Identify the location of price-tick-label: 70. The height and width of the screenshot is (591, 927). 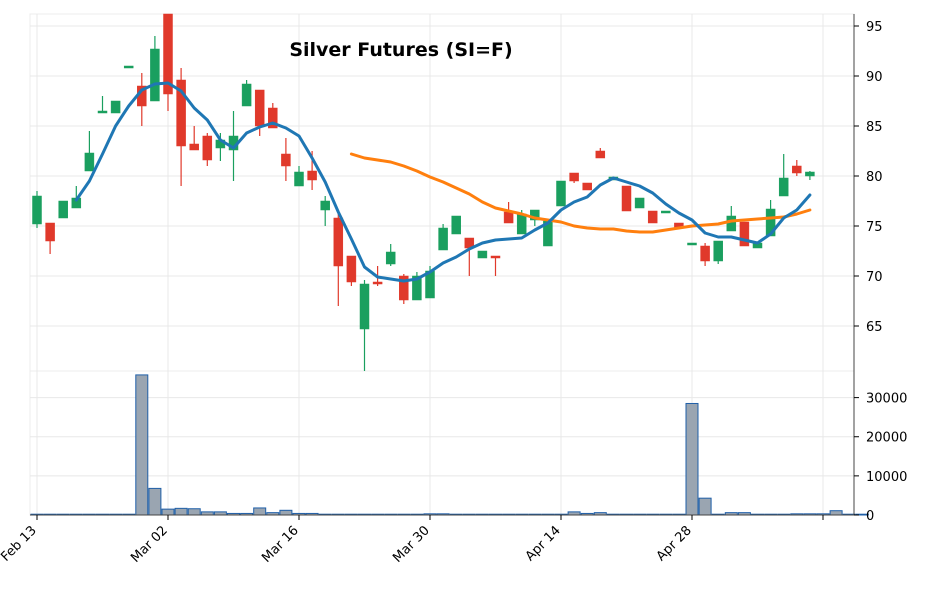
(874, 277).